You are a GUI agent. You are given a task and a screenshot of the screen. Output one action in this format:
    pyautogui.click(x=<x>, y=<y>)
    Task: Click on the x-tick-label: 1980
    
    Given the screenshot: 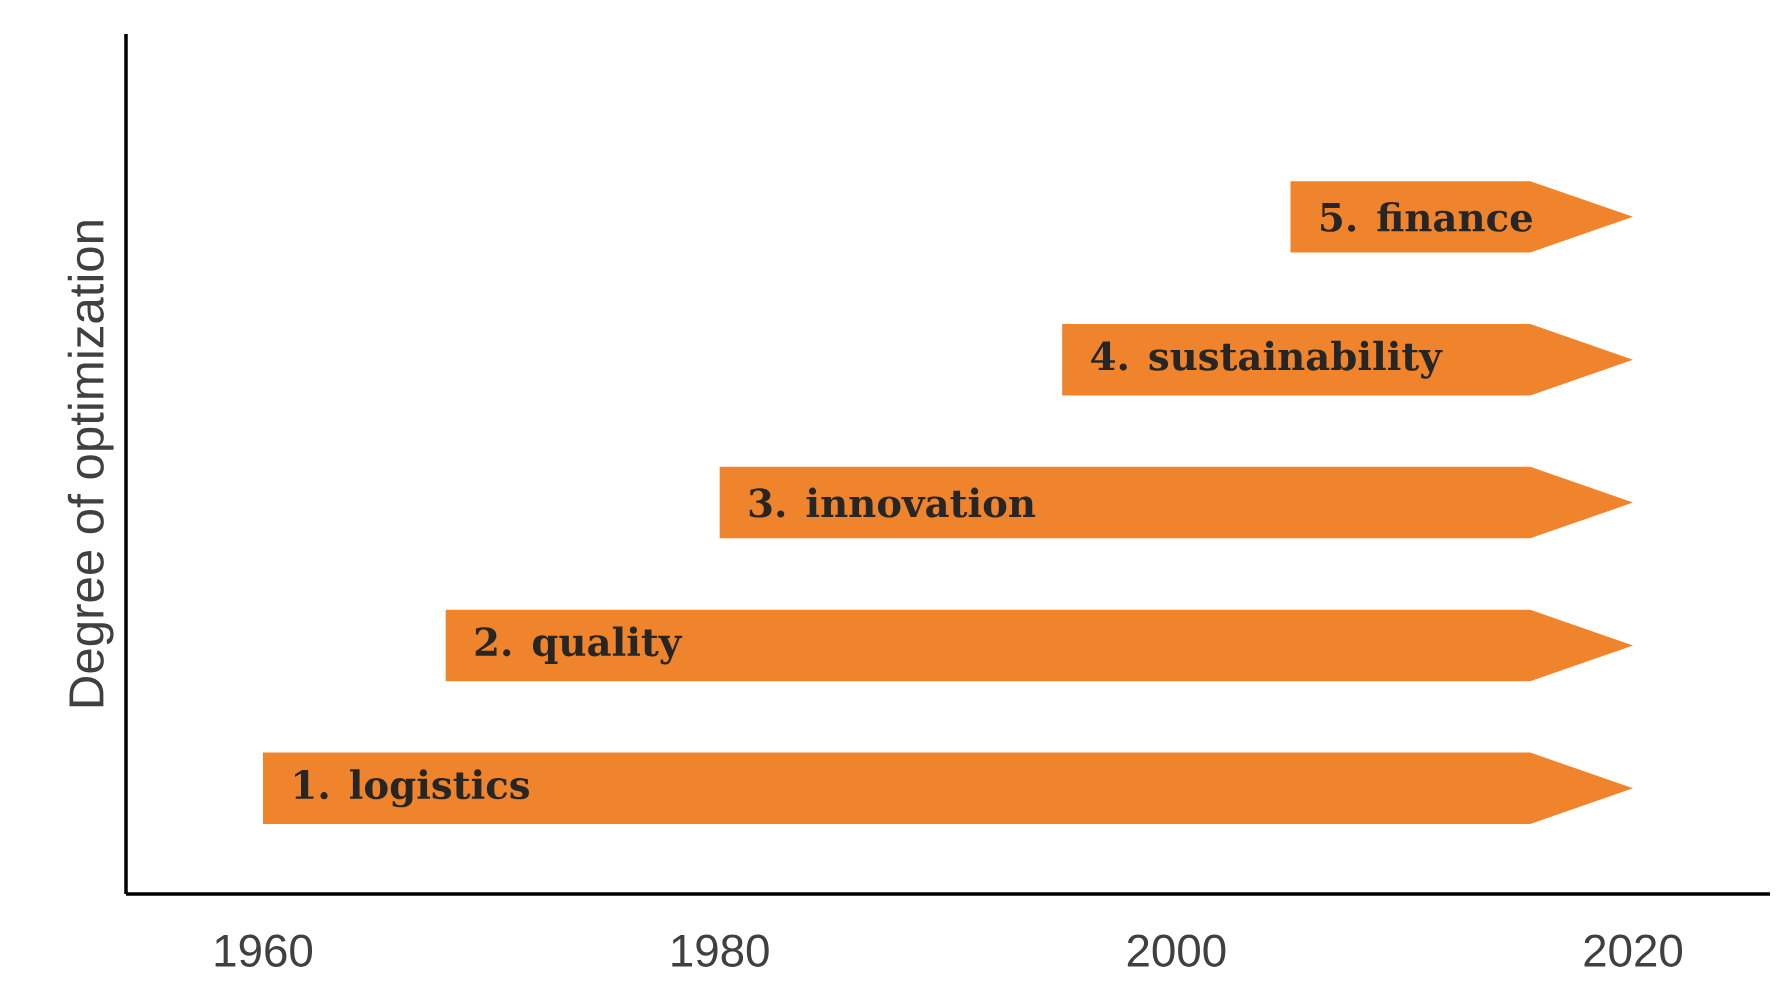 What is the action you would take?
    pyautogui.click(x=720, y=950)
    